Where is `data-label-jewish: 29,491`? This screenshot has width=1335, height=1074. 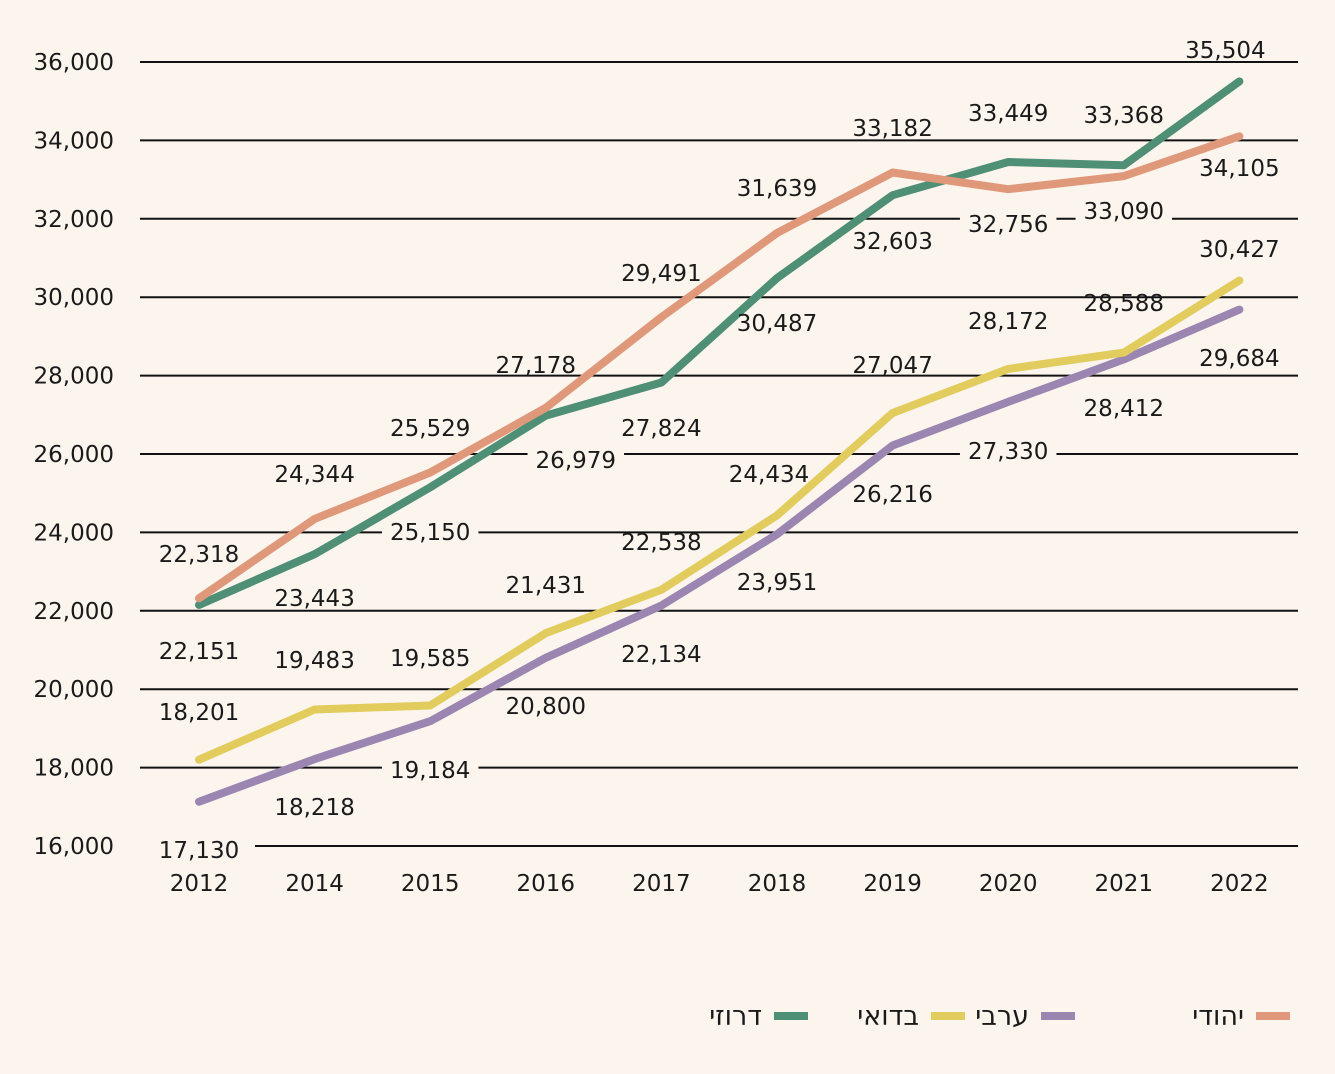 data-label-jewish: 29,491 is located at coordinates (661, 274).